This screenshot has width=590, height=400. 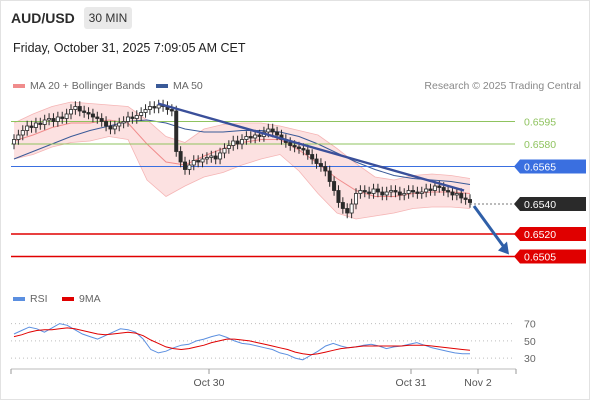 I want to click on legend-label: RSI, so click(x=39, y=299).